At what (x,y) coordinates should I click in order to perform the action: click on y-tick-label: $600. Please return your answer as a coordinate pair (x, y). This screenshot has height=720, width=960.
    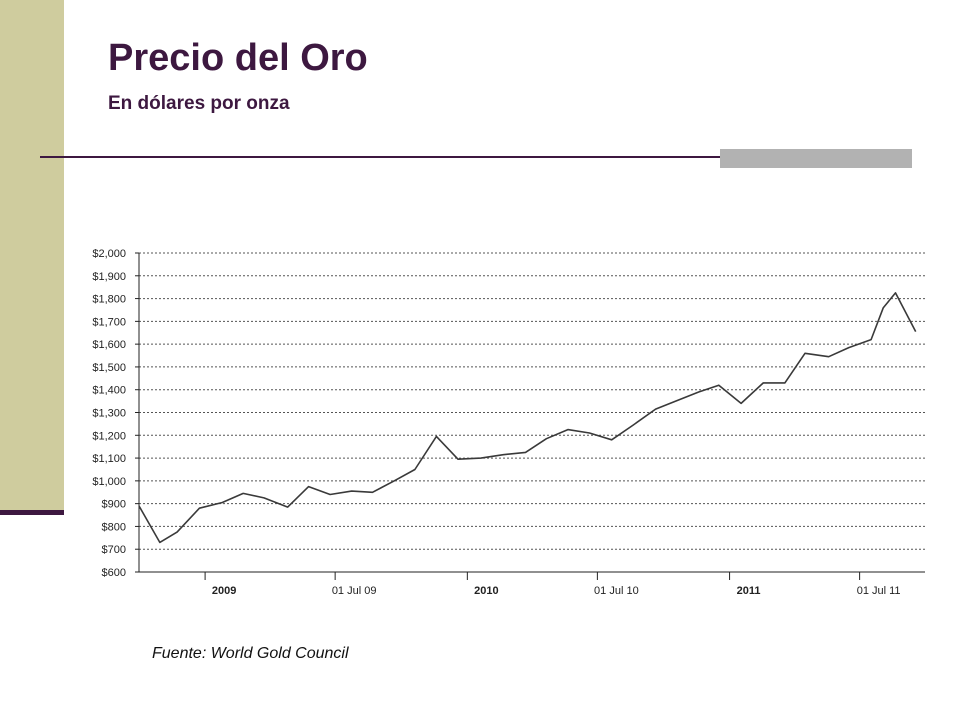
    Looking at the image, I should click on (114, 573).